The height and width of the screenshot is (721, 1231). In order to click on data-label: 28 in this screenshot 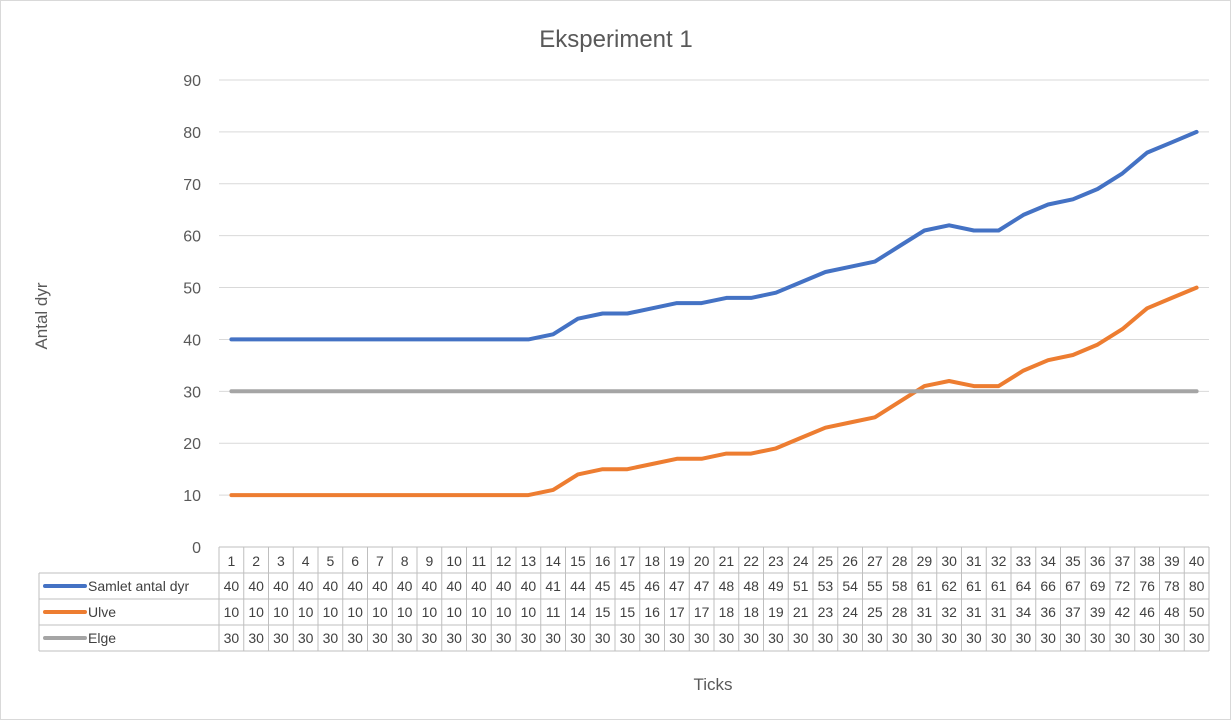, I will do `click(900, 612)`.